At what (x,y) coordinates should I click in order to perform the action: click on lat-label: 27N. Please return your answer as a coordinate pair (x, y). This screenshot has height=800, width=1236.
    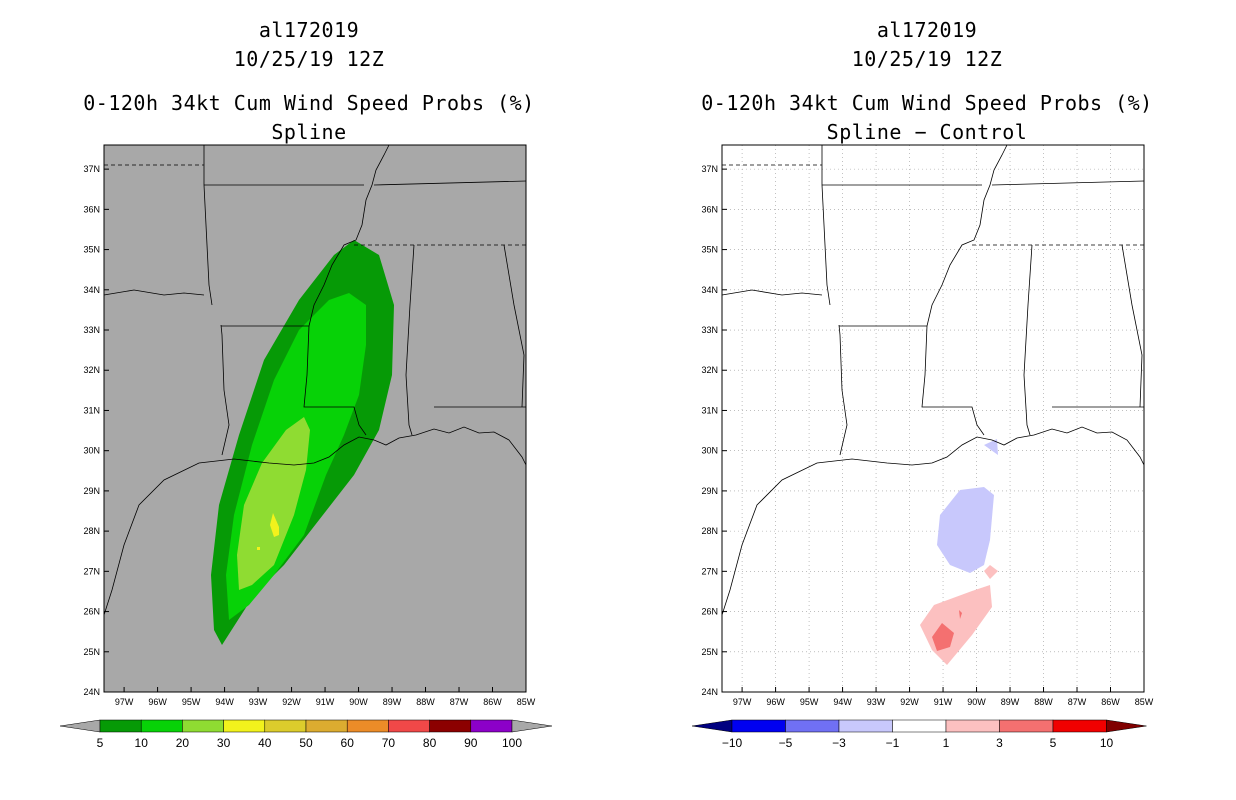
    Looking at the image, I should click on (709, 571).